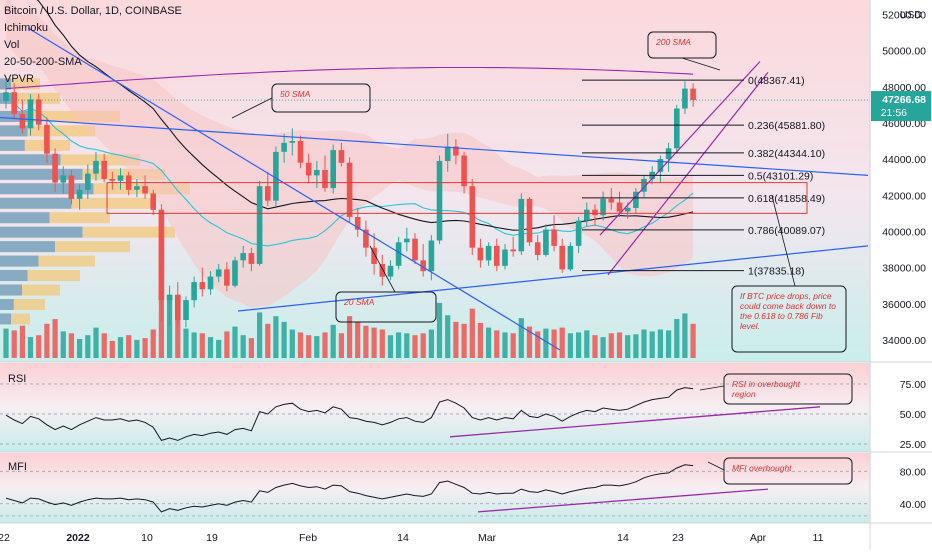 The height and width of the screenshot is (555, 932). Describe the element at coordinates (911, 15) in the screenshot. I see `currency-label: USD` at that location.